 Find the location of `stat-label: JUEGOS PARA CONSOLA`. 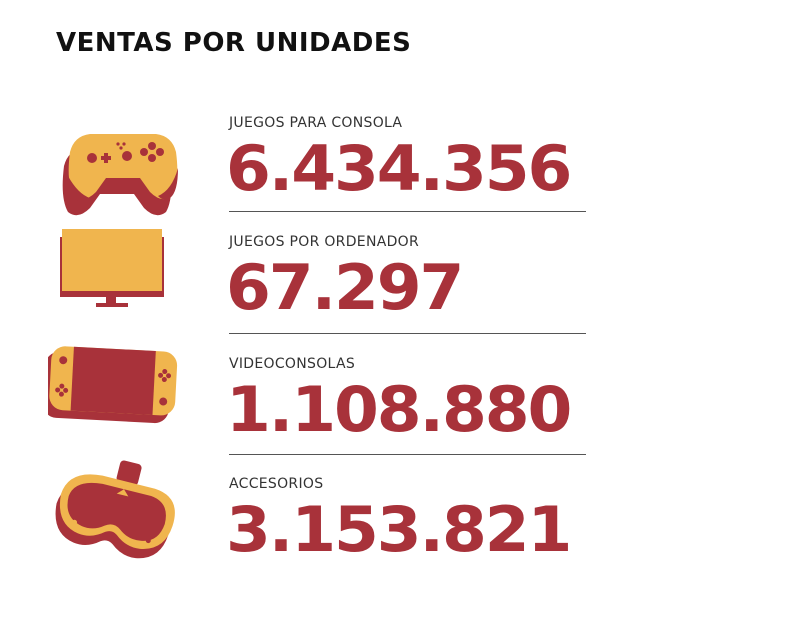

stat-label: JUEGOS PARA CONSOLA is located at coordinates (316, 123).